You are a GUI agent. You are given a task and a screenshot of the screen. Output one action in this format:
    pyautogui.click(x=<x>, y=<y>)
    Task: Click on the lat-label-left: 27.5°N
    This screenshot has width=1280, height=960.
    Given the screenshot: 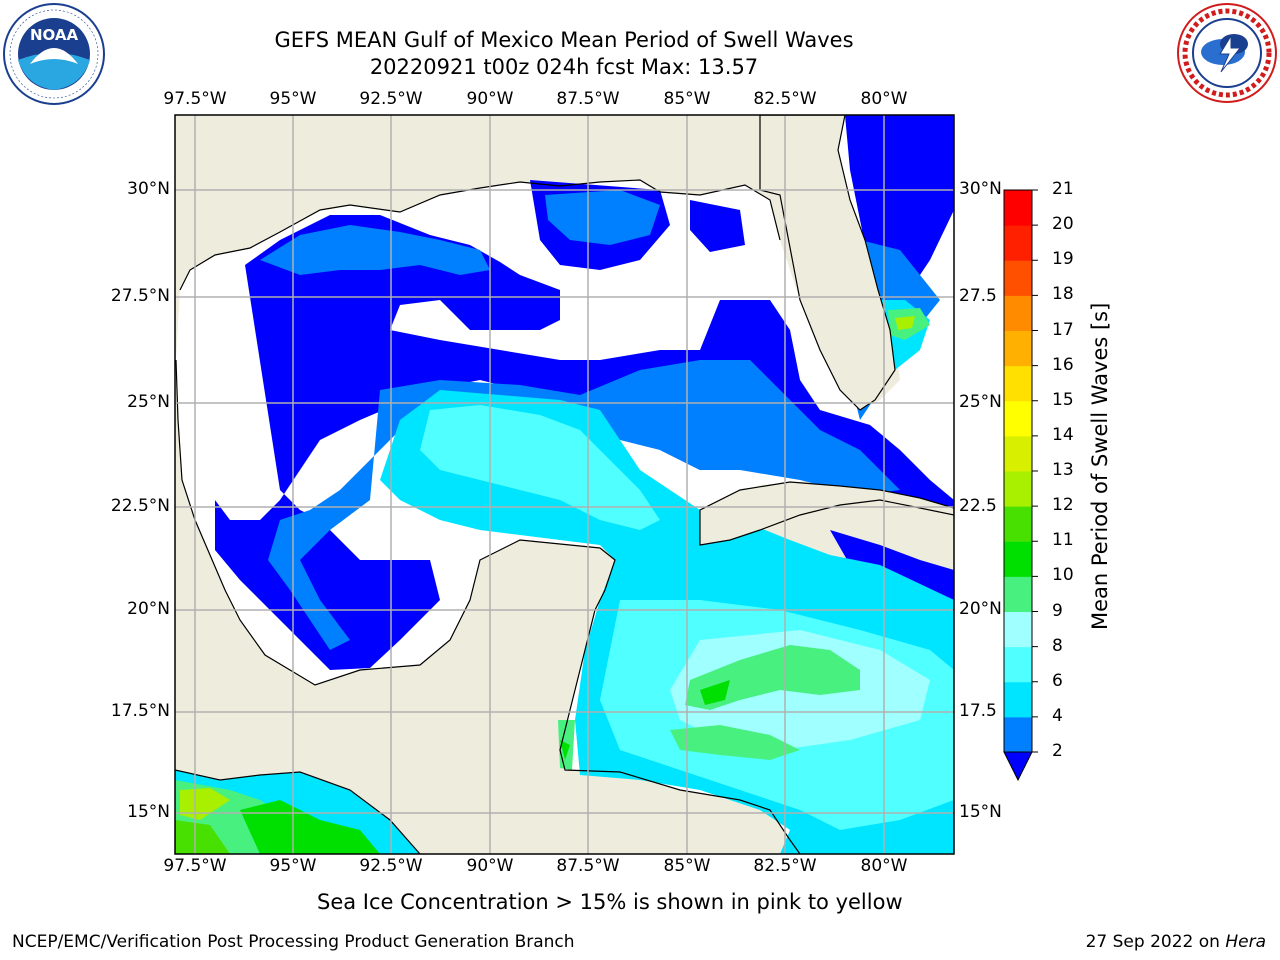 What is the action you would take?
    pyautogui.click(x=140, y=296)
    